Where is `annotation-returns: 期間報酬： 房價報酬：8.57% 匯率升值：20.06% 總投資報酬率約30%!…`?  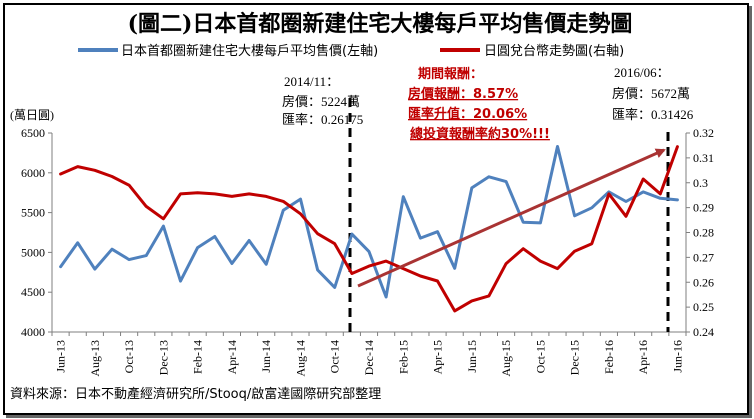 annotation-returns: 期間報酬： 房價報酬：8.57% 匯率升值：20.06% 總投資報酬率約30%!… is located at coordinates (479, 104).